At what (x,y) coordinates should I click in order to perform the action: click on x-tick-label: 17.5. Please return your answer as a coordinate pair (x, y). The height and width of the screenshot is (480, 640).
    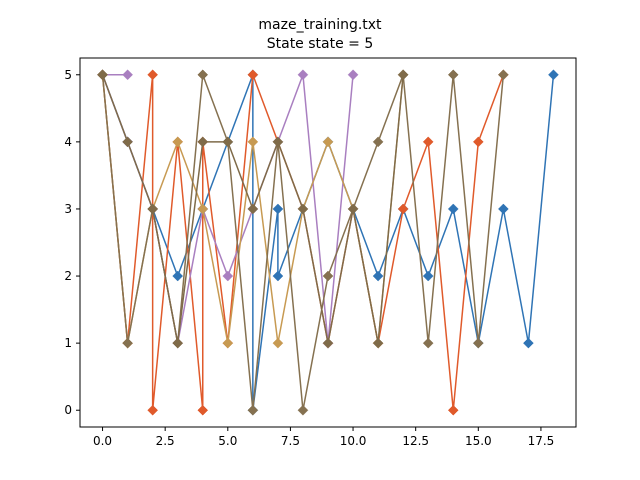
    Looking at the image, I should click on (541, 441).